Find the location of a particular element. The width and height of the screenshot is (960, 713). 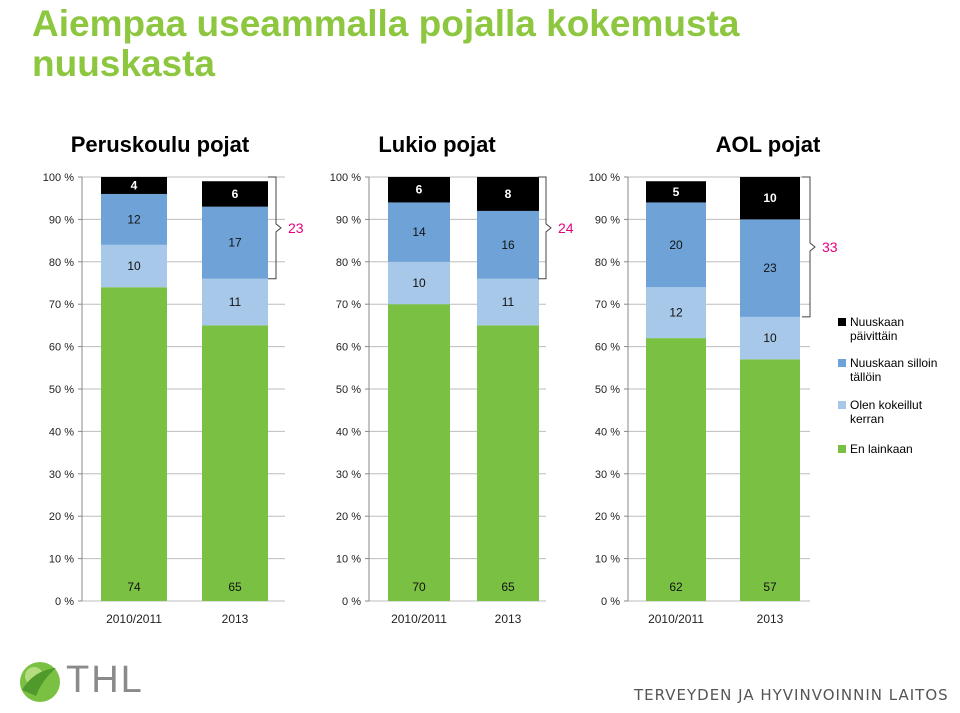

chart-title: AOL pojat is located at coordinates (768, 144).